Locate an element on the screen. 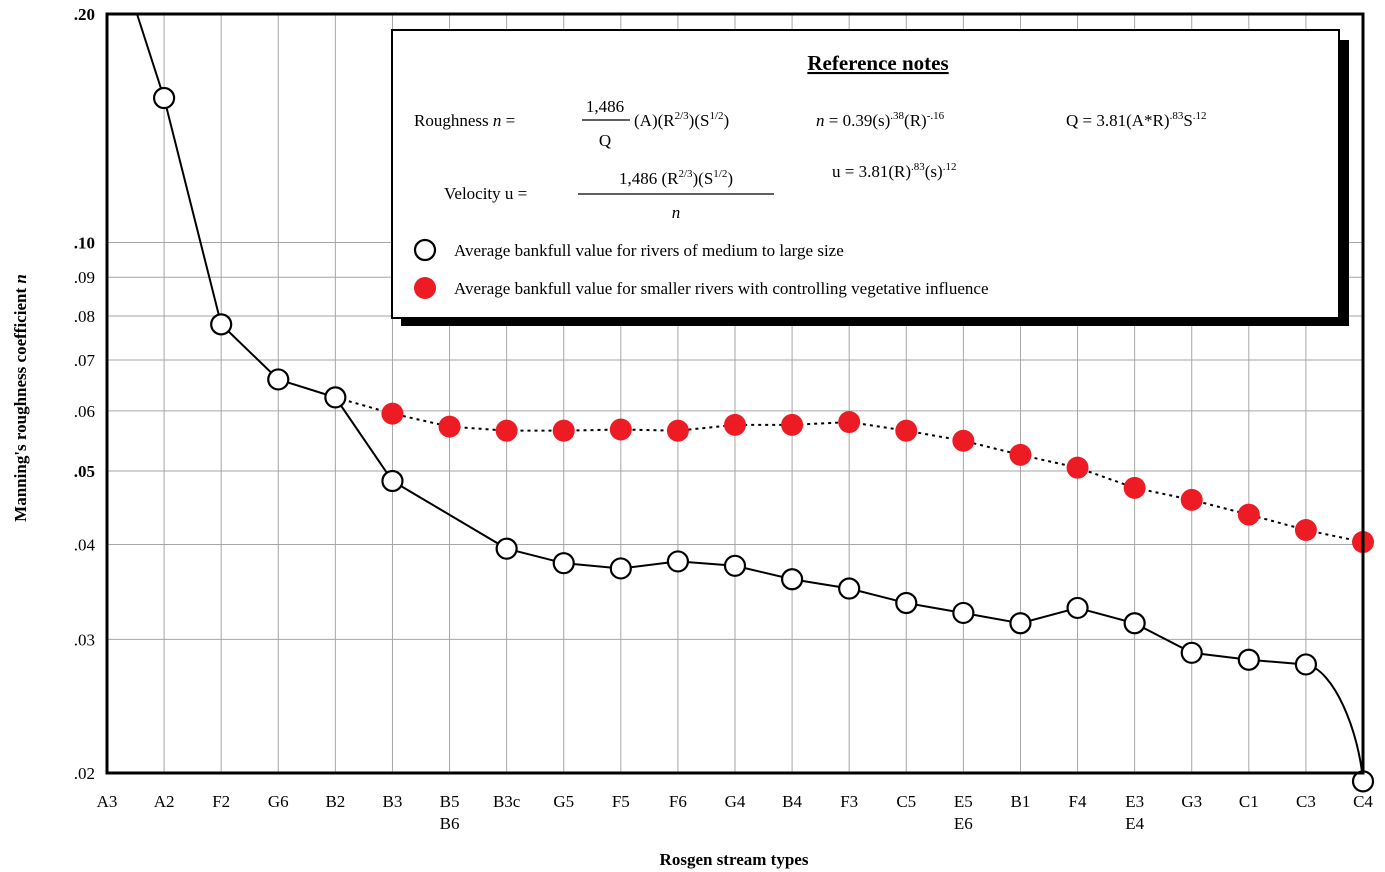 This screenshot has height=872, width=1385. velocity-fraction-numerator: 1,486 (R2/3)(S1/2) is located at coordinates (676, 178).